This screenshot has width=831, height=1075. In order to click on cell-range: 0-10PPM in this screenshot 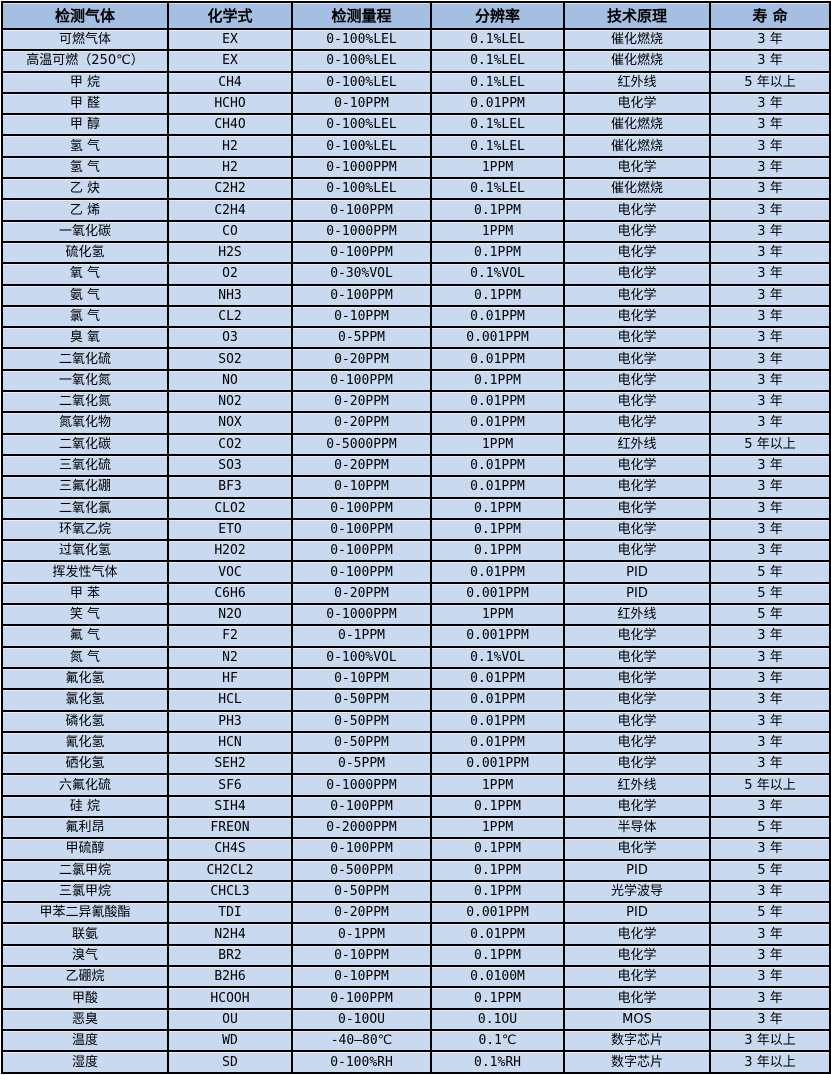, I will do `click(361, 487)`.